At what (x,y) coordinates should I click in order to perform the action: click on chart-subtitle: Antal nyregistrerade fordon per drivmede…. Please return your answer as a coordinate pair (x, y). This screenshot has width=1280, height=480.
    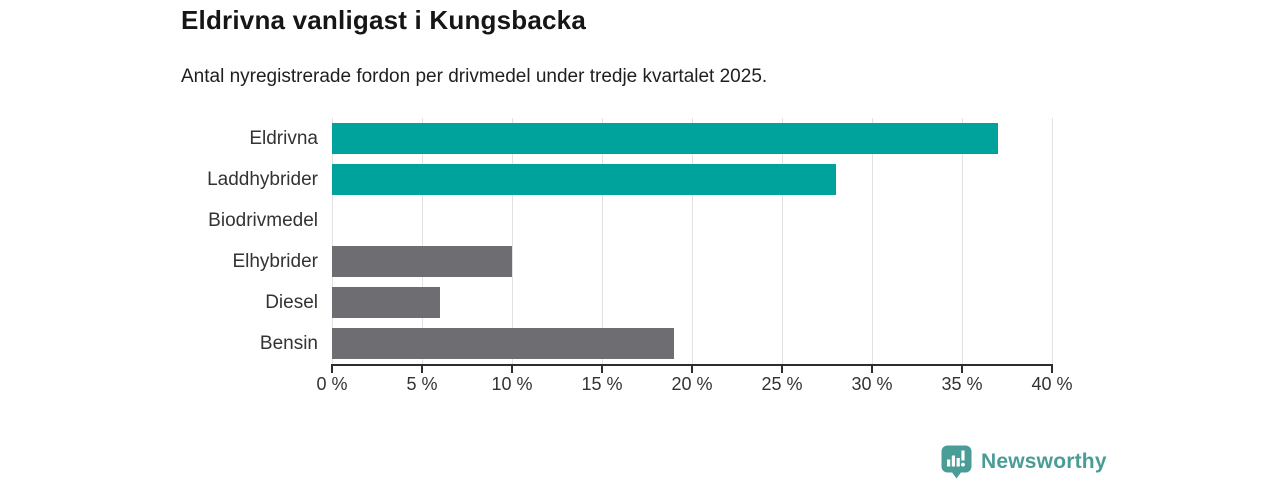
    Looking at the image, I should click on (474, 76).